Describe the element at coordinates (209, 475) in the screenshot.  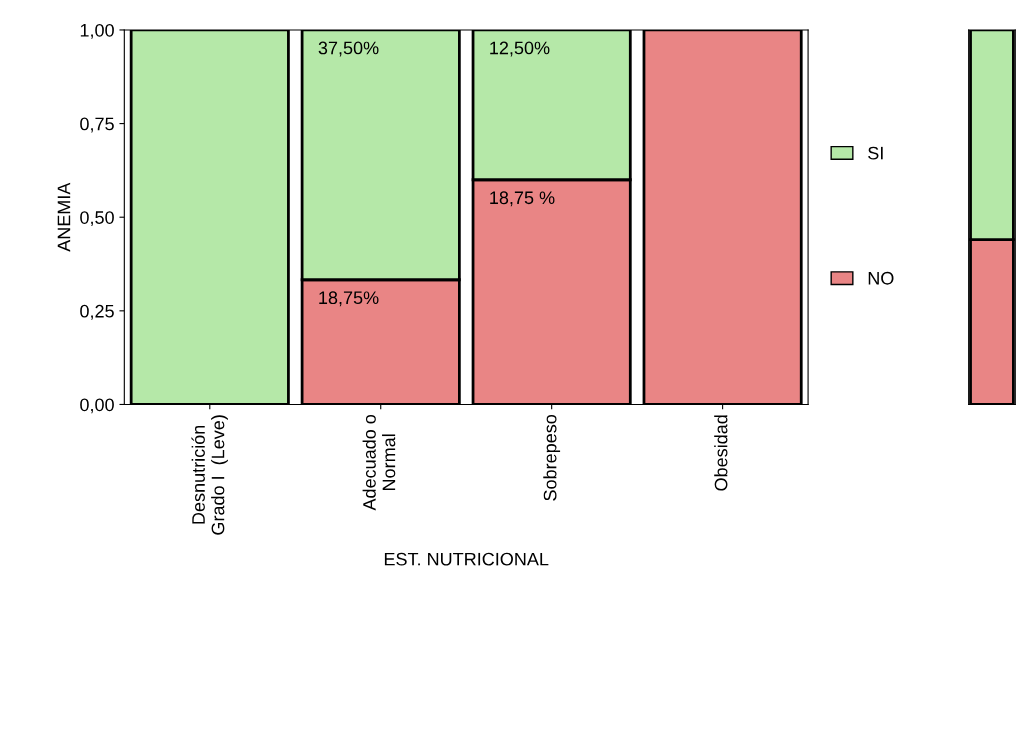
I see `x-tick-label: Desnutrición Grado I (Leve)` at that location.